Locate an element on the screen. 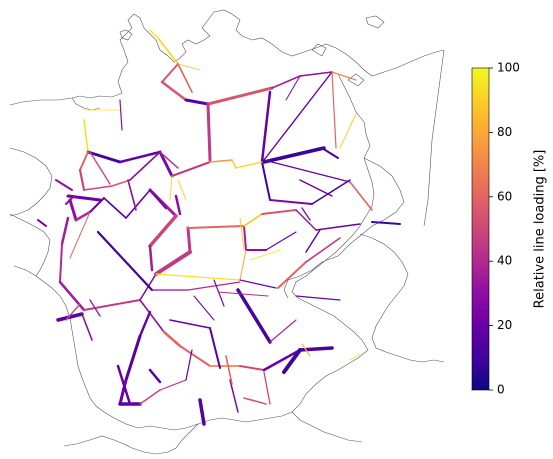 This screenshot has height=459, width=553. colorbar-tick-label: 100 is located at coordinates (508, 68).